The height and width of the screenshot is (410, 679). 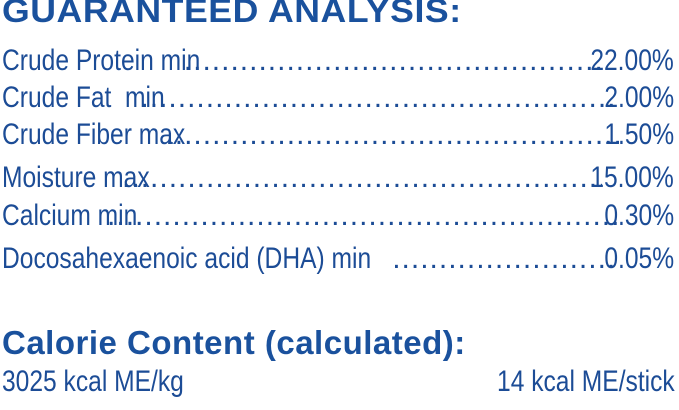 What do you see at coordinates (94, 134) in the screenshot?
I see `row-label: Crude Fiber max` at bounding box center [94, 134].